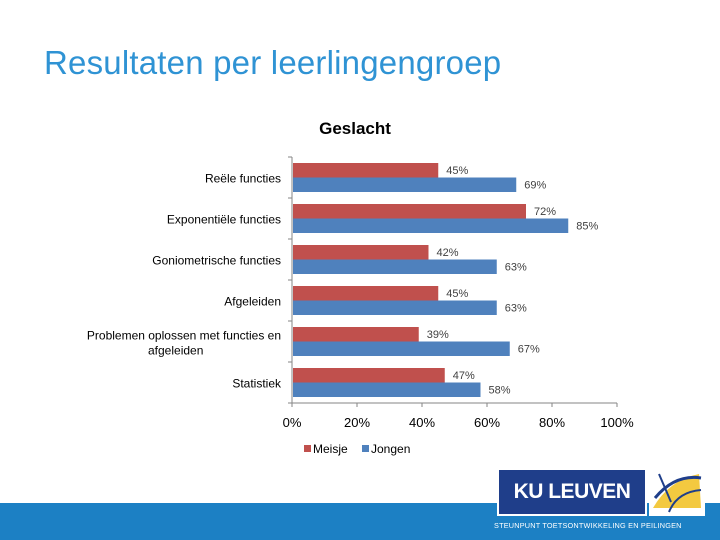 The image size is (720, 540). I want to click on x-tick-label: 80%, so click(552, 422).